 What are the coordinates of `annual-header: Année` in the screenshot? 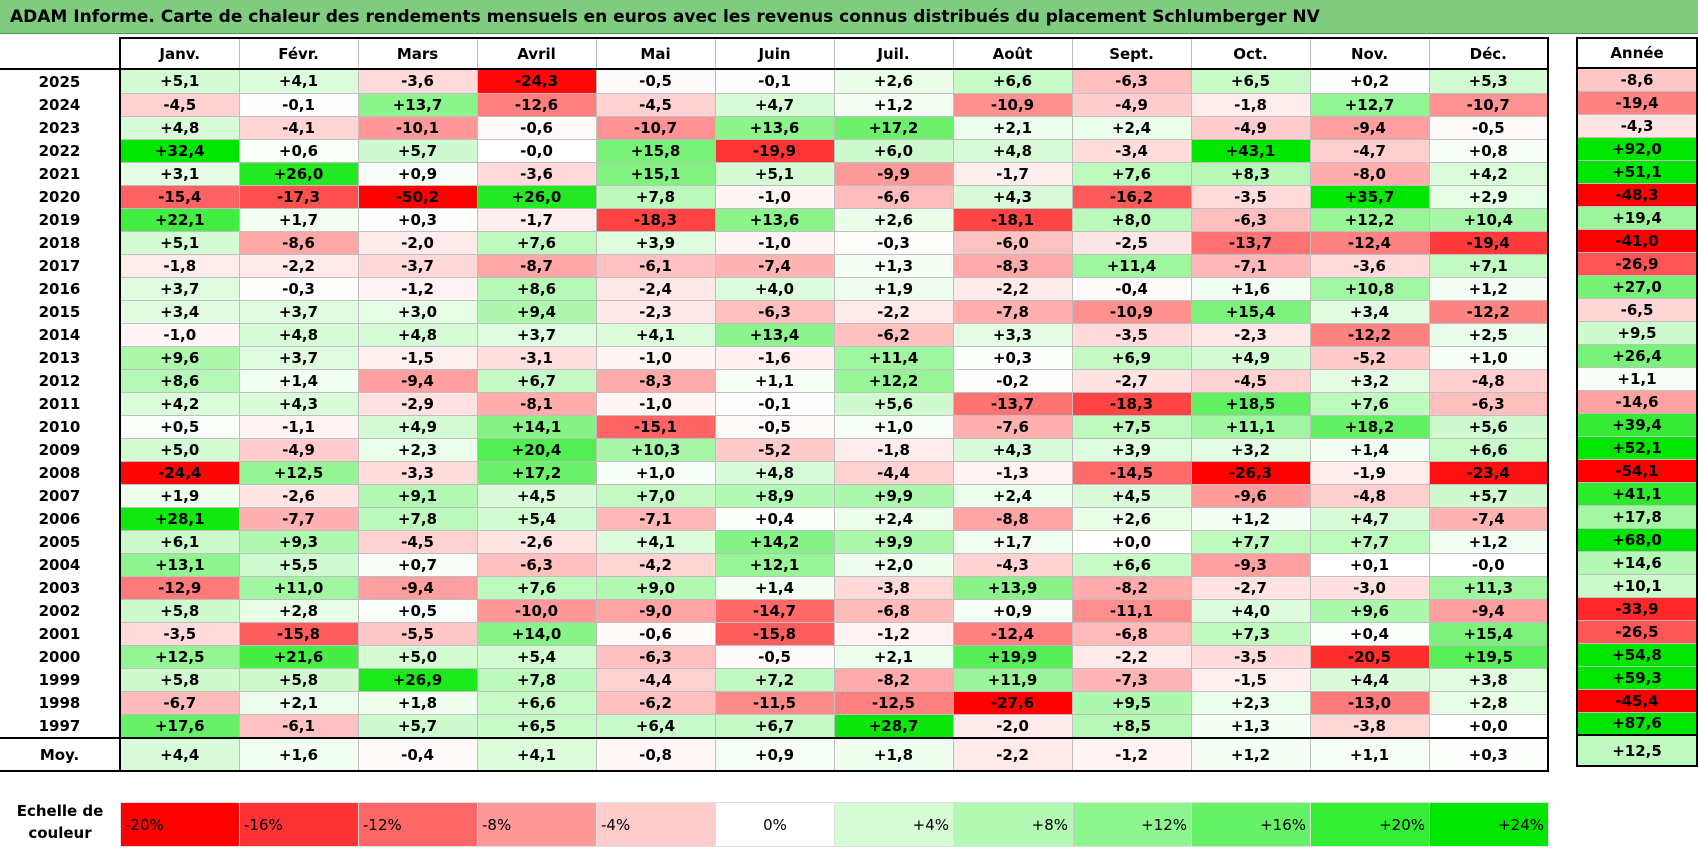 It's located at (1637, 53).